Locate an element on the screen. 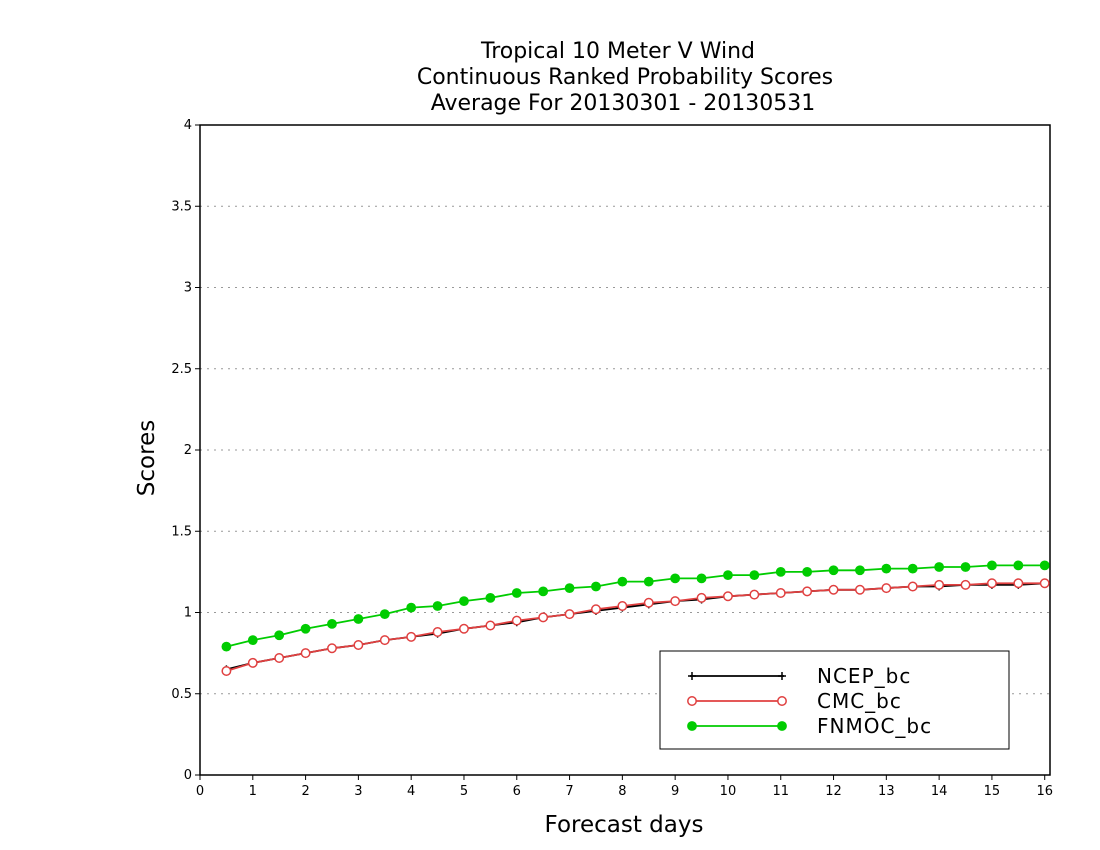  x-tick-label: 16 is located at coordinates (1044, 791).